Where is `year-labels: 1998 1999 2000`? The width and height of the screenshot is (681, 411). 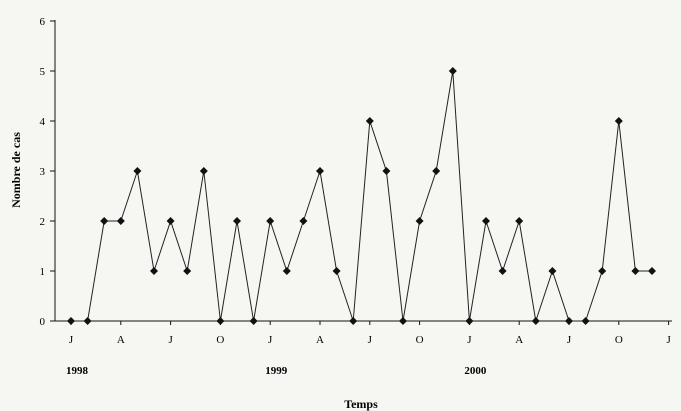
year-labels: 1998 1999 2000 is located at coordinates (276, 371).